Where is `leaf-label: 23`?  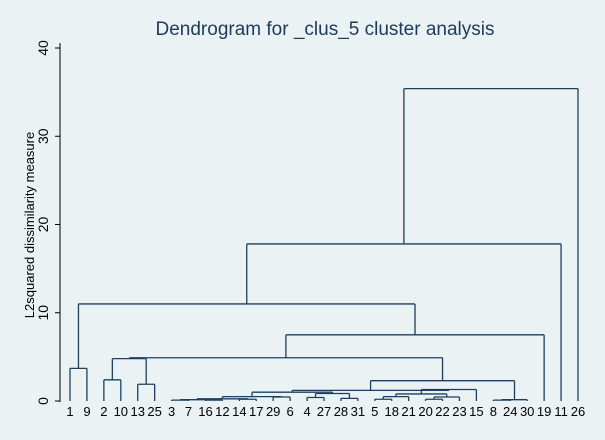 leaf-label: 23 is located at coordinates (459, 411).